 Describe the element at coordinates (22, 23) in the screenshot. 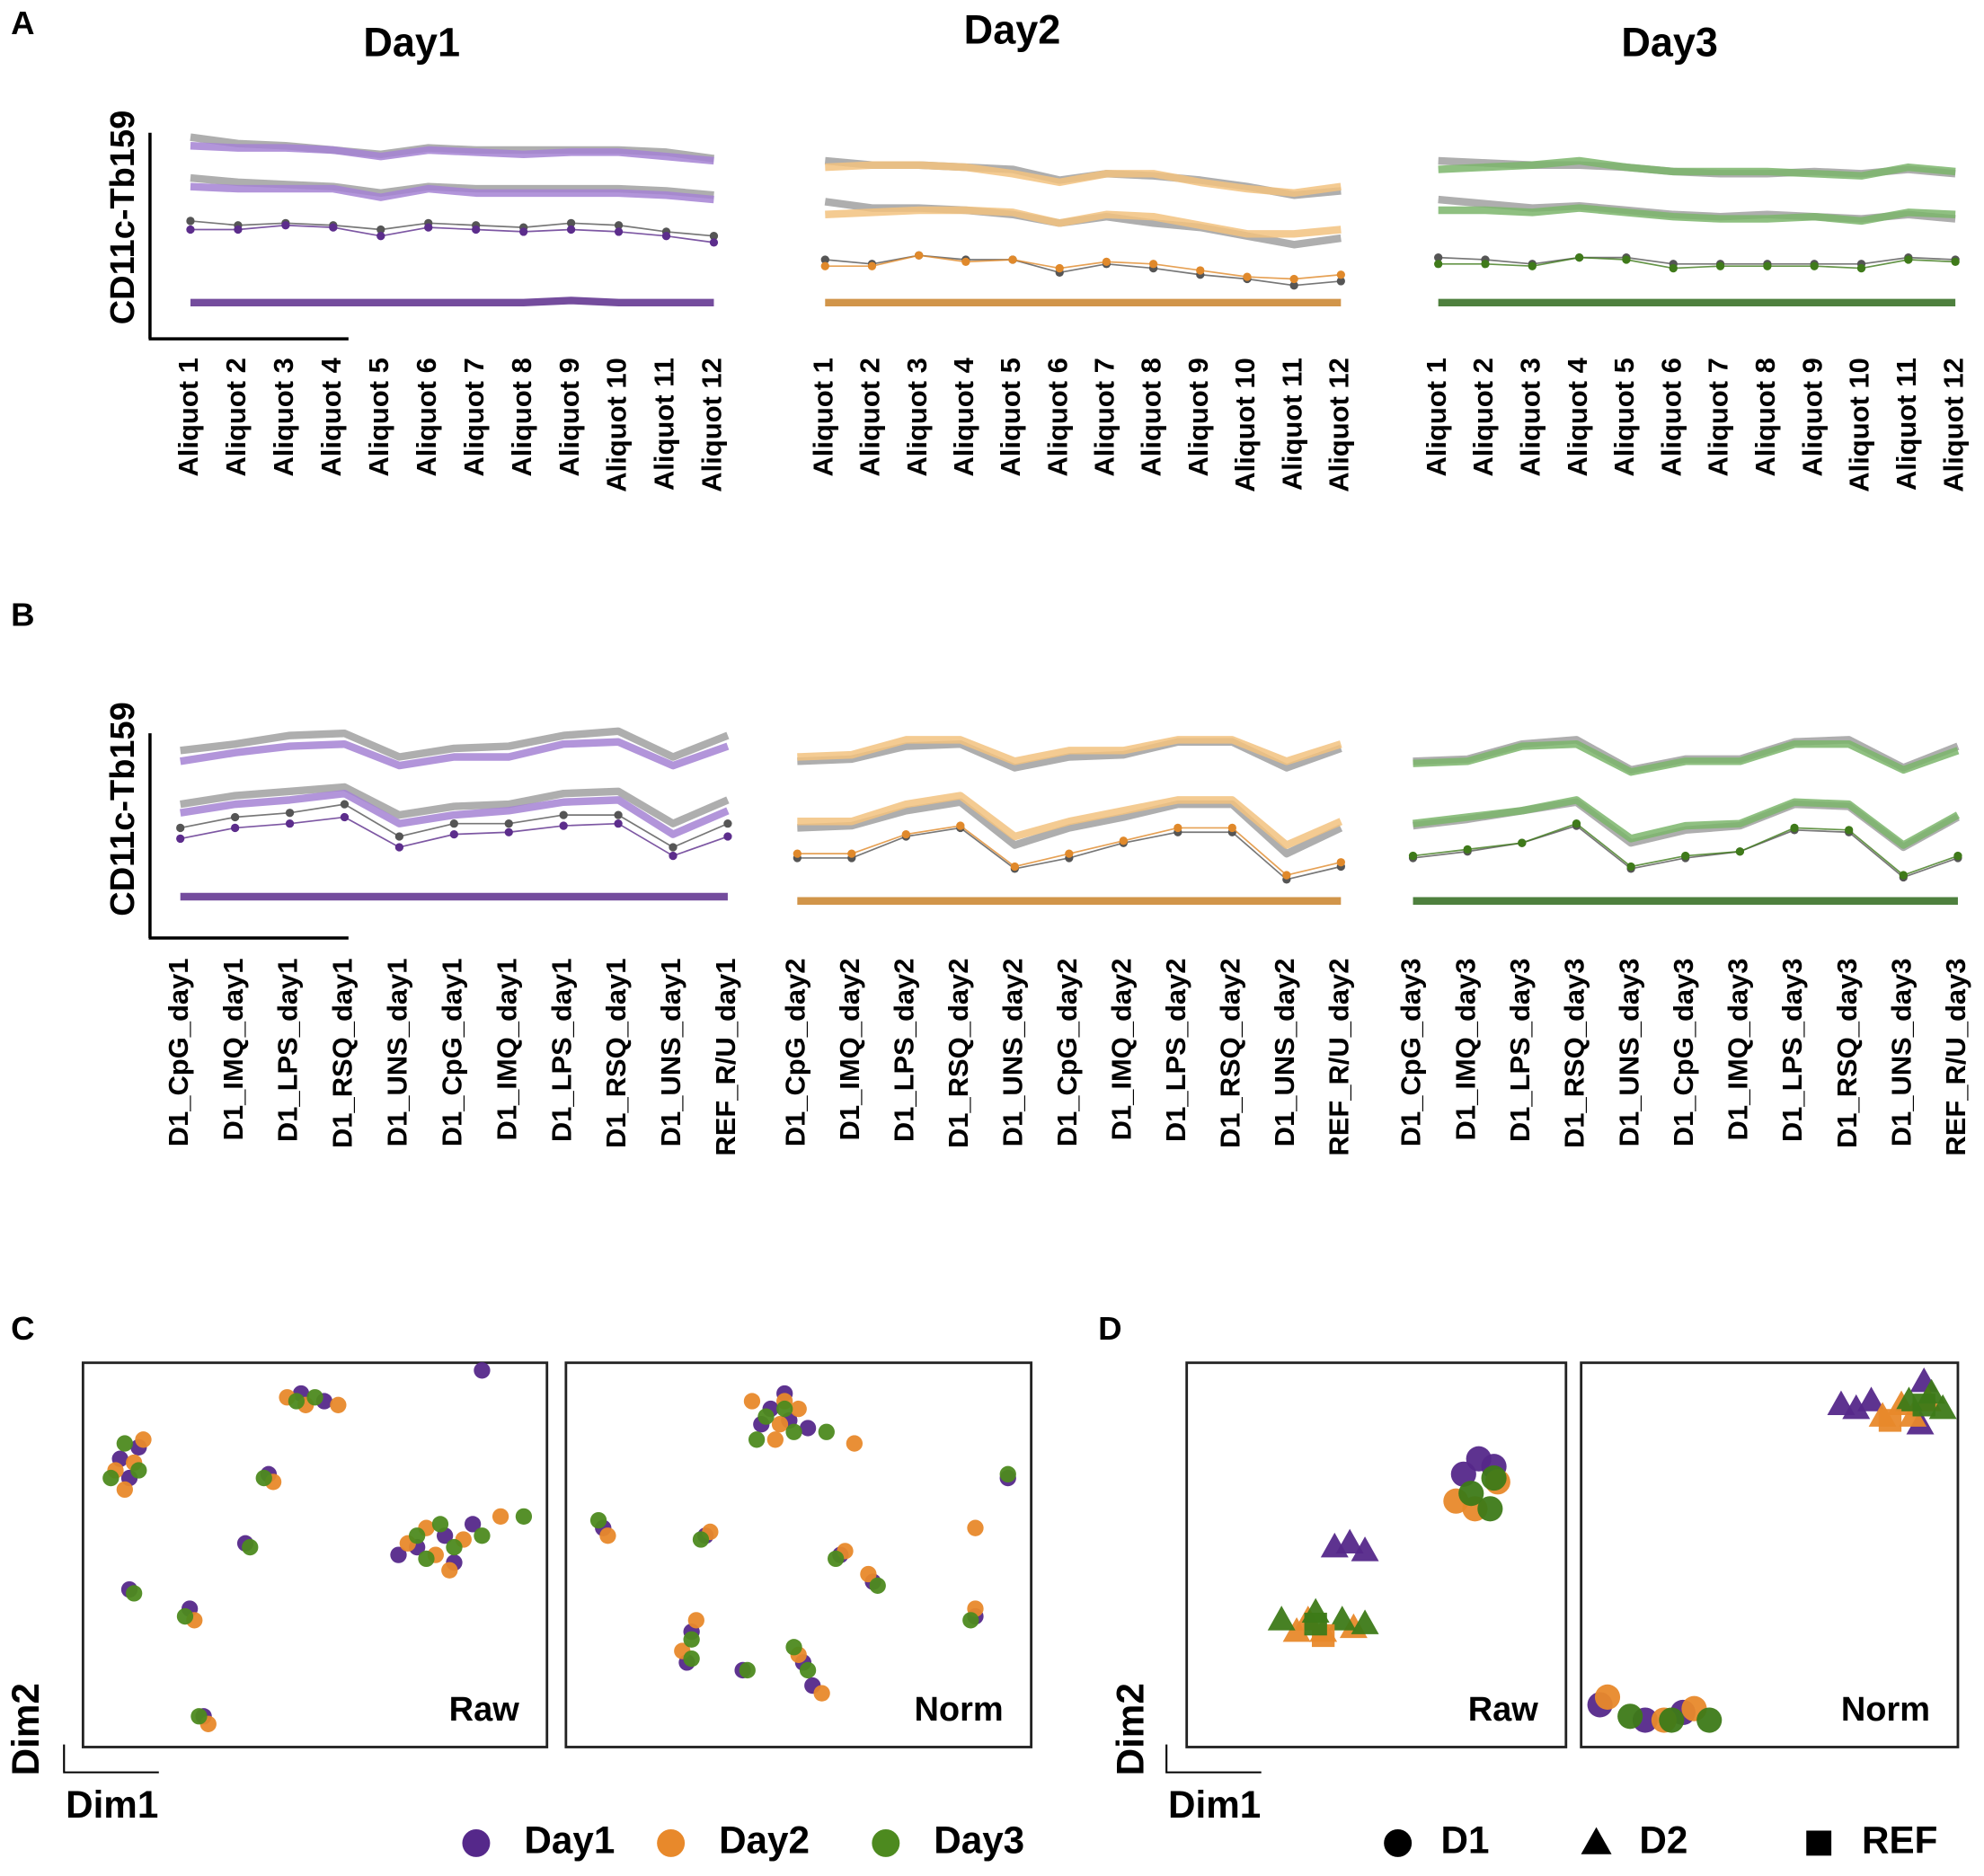

I see `panel-letter: A` at that location.